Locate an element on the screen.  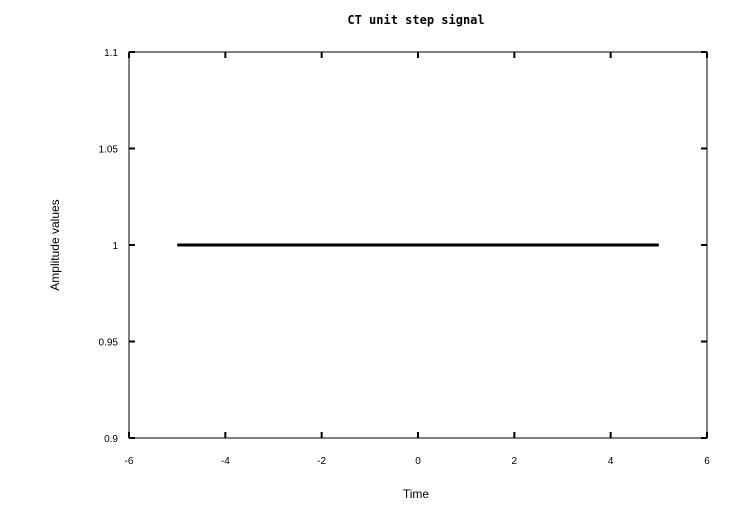
y-tick-label: 0.95 is located at coordinates (109, 343).